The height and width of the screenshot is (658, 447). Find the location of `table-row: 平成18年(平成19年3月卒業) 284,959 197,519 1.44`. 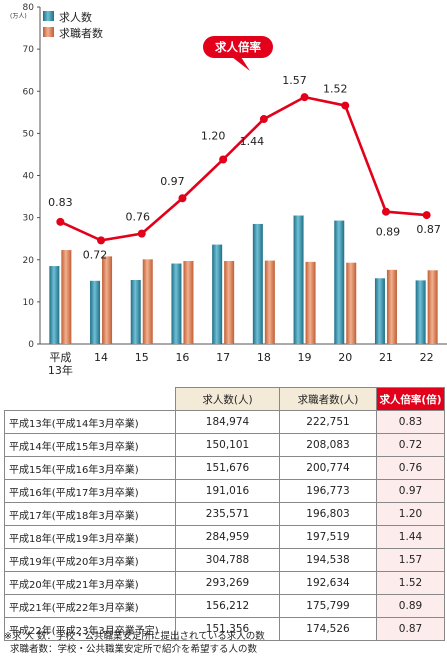

table-row: 平成18年(平成19年3月卒業) 284,959 197,519 1.44 is located at coordinates (224, 537).